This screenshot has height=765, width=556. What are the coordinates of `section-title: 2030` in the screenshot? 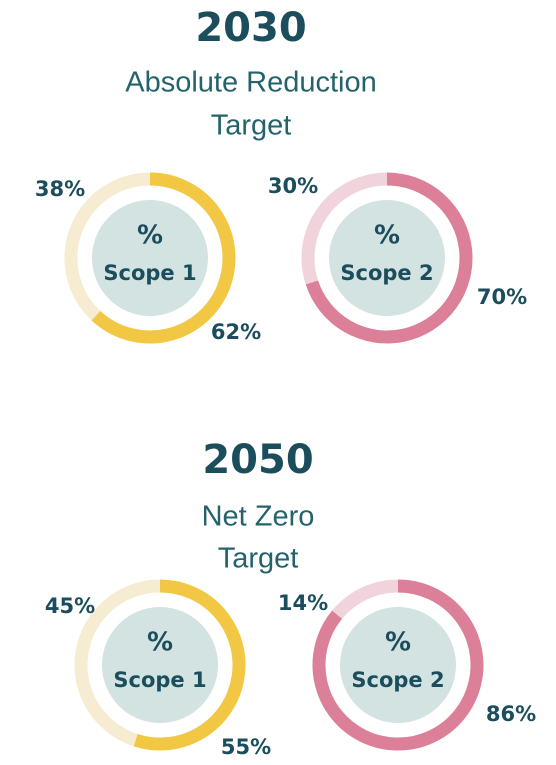 It's located at (250, 28).